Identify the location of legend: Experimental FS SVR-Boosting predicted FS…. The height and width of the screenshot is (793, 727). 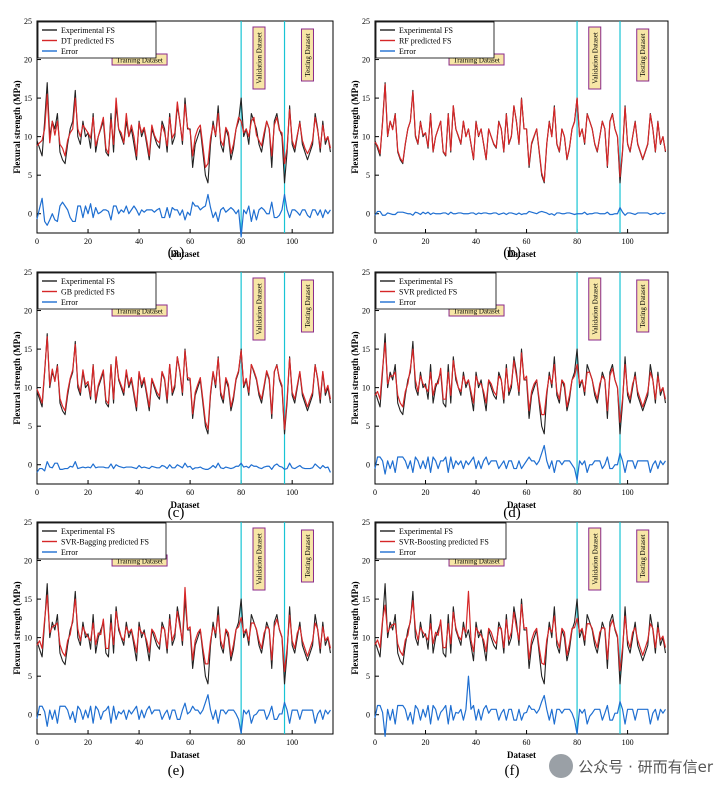
(441, 541).